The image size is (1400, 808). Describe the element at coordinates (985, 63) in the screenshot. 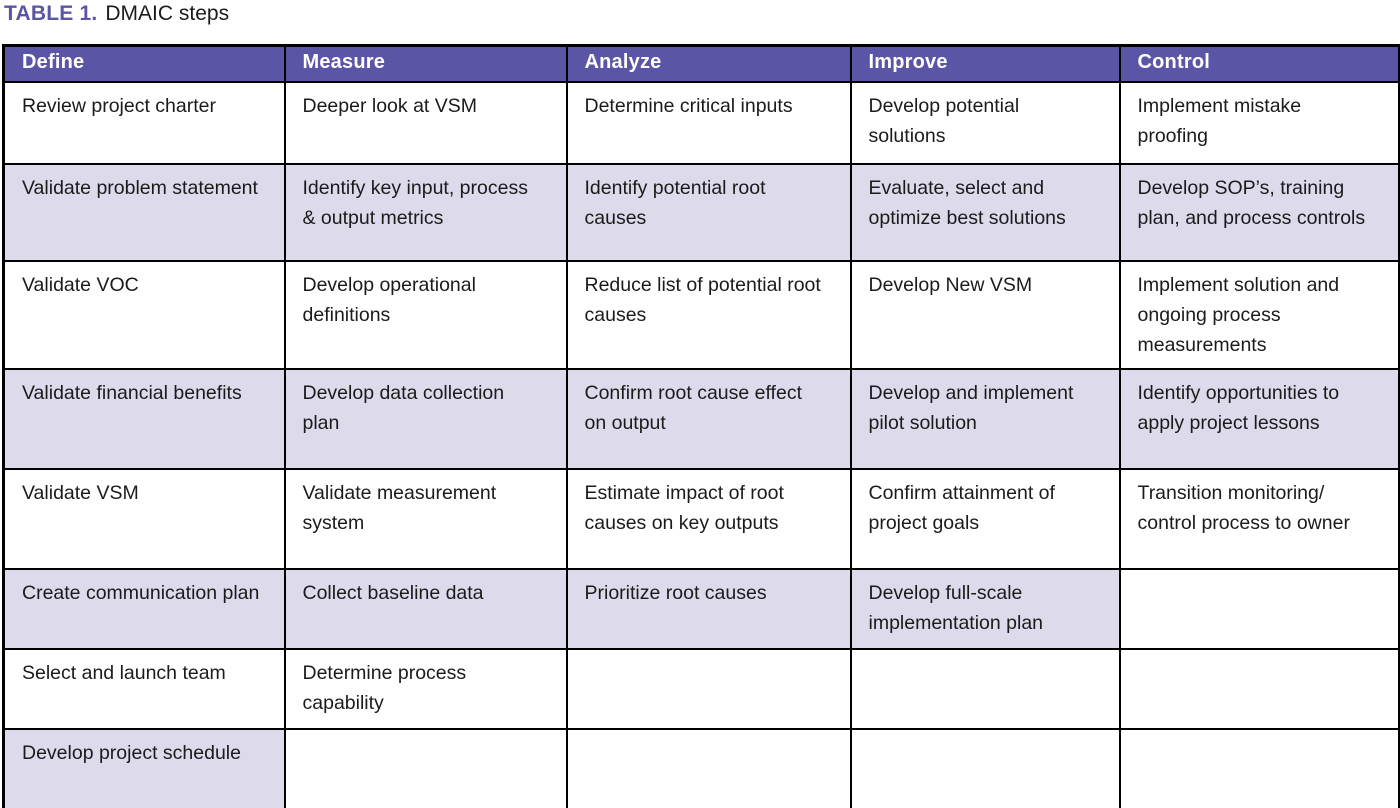

I see `column-header-improve: Improve` at that location.